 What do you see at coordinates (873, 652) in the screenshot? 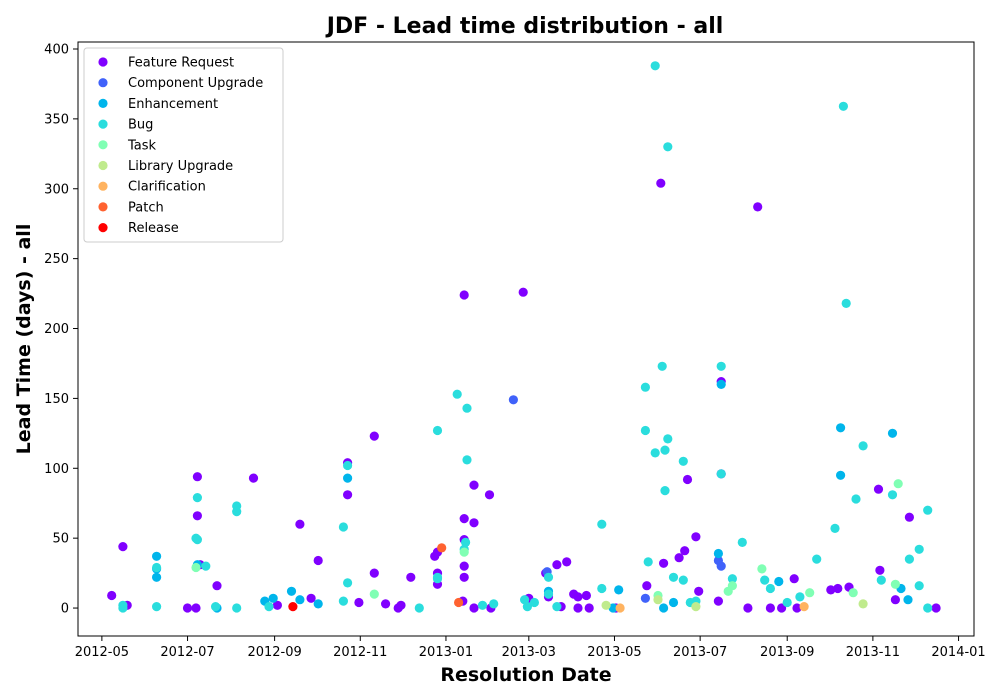
I see `x-tick-label: 2013-11` at bounding box center [873, 652].